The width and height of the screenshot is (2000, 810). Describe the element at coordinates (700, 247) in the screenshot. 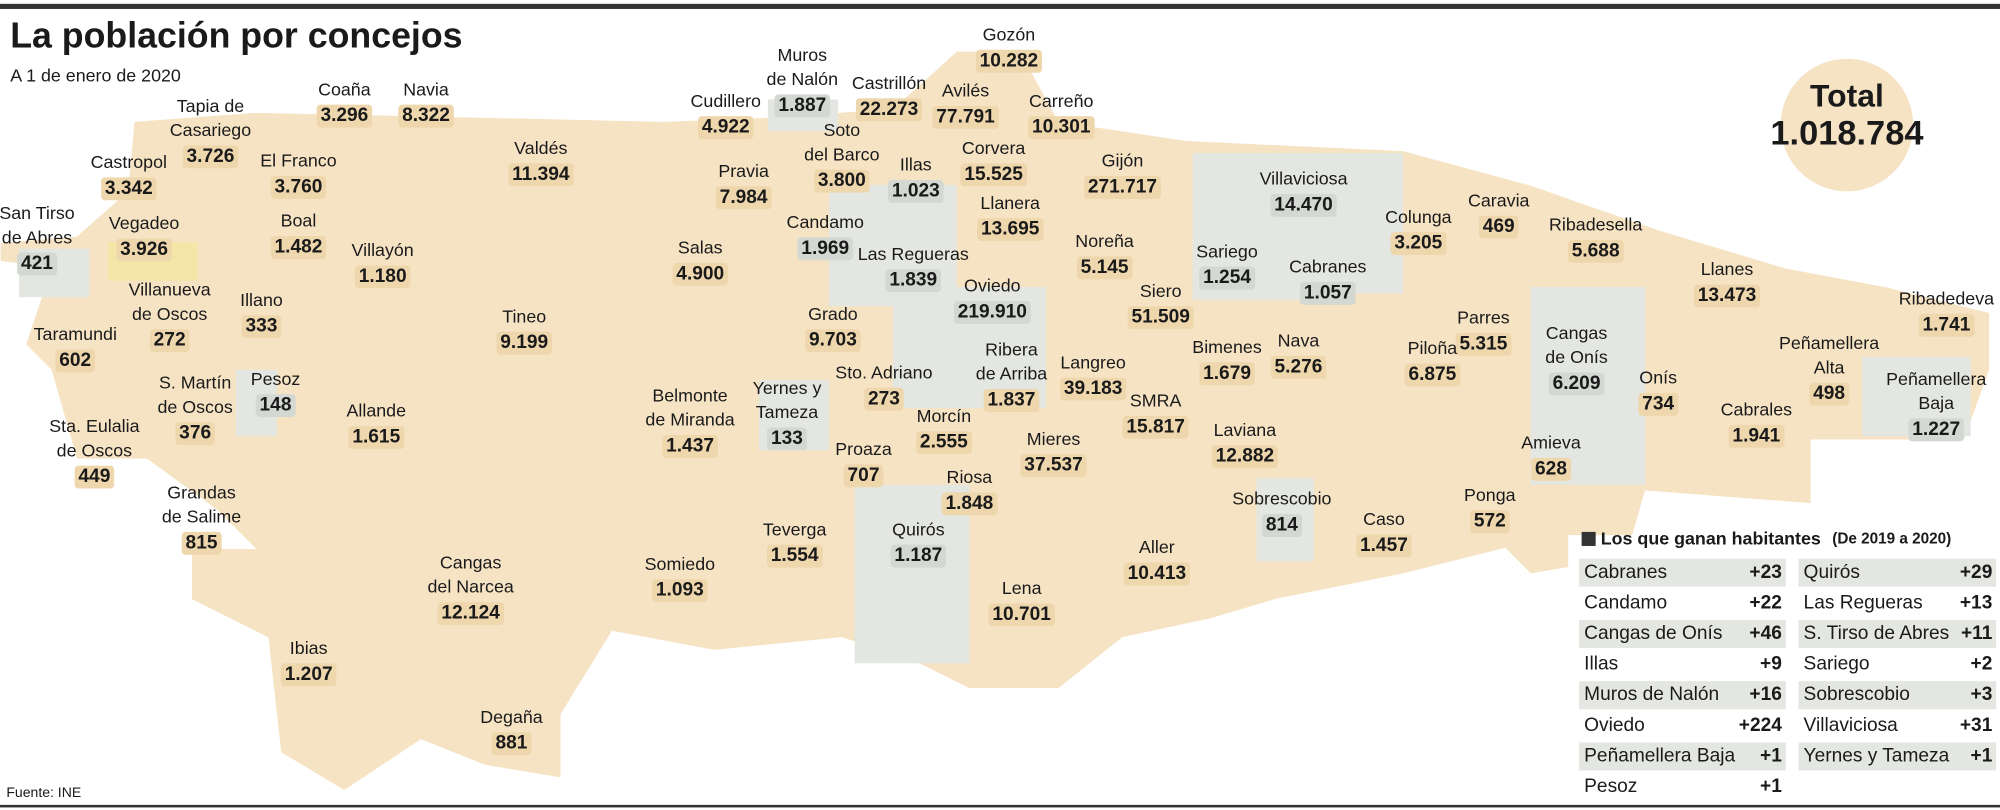

I see `municipality-name: Salas` at that location.